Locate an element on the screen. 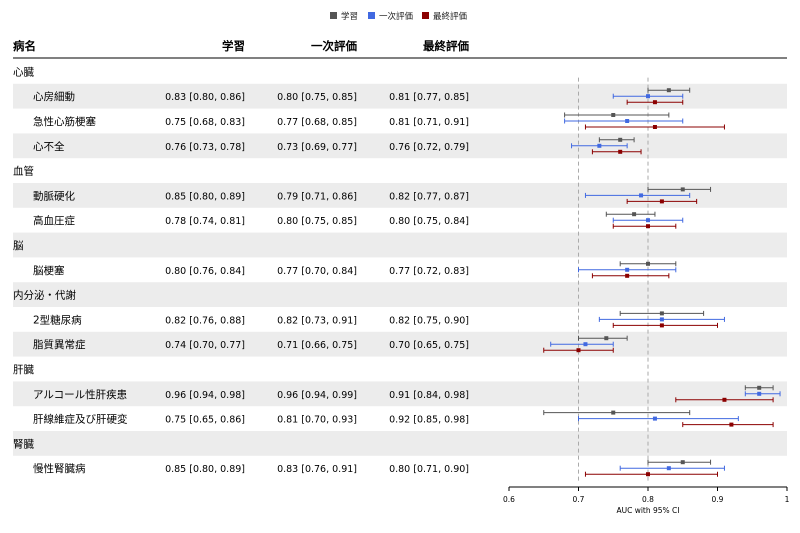 The image size is (800, 533). category-label: 内分泌・代謝 is located at coordinates (44, 295).